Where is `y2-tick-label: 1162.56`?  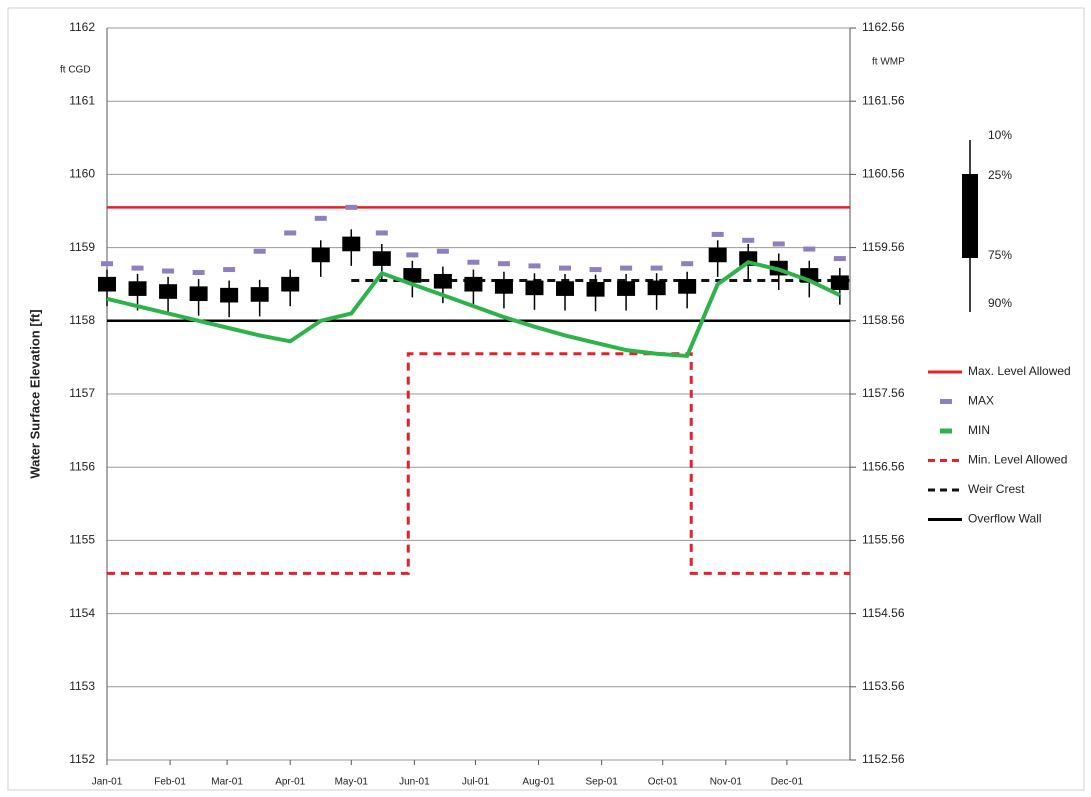
y2-tick-label: 1162.56 is located at coordinates (883, 27).